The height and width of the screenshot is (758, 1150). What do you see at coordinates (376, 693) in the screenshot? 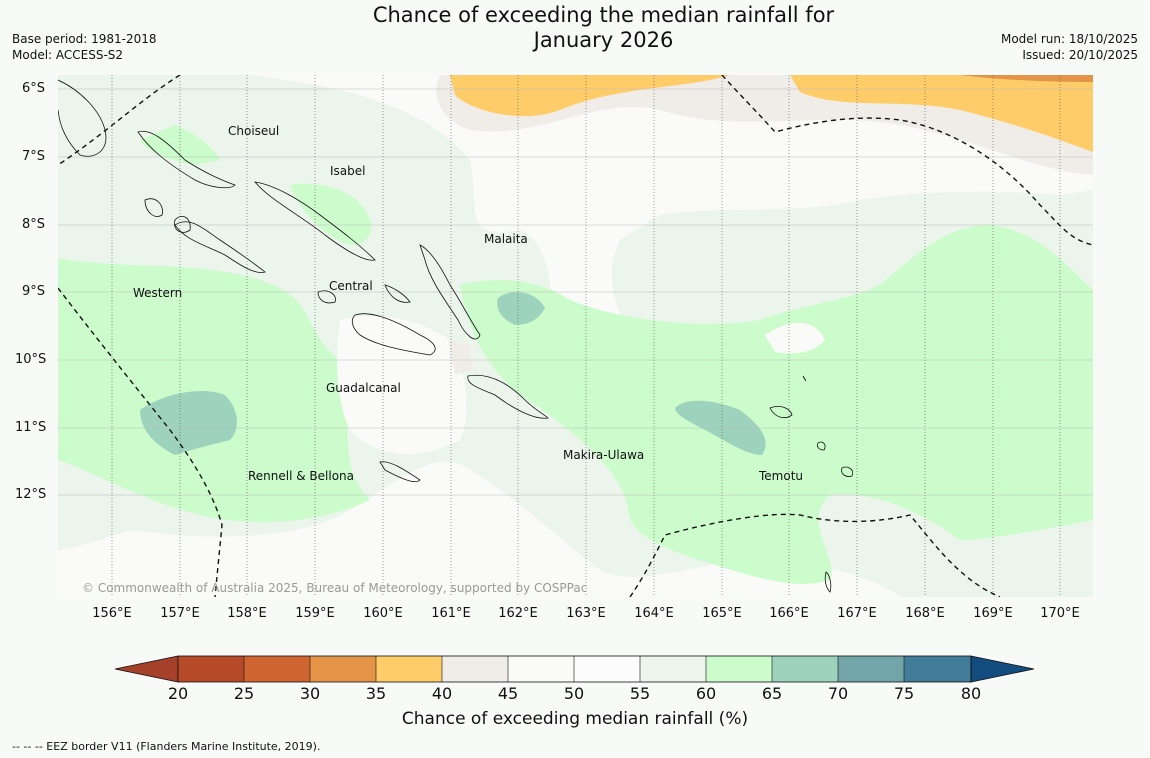
I see `colorbar-tick-35: 35` at bounding box center [376, 693].